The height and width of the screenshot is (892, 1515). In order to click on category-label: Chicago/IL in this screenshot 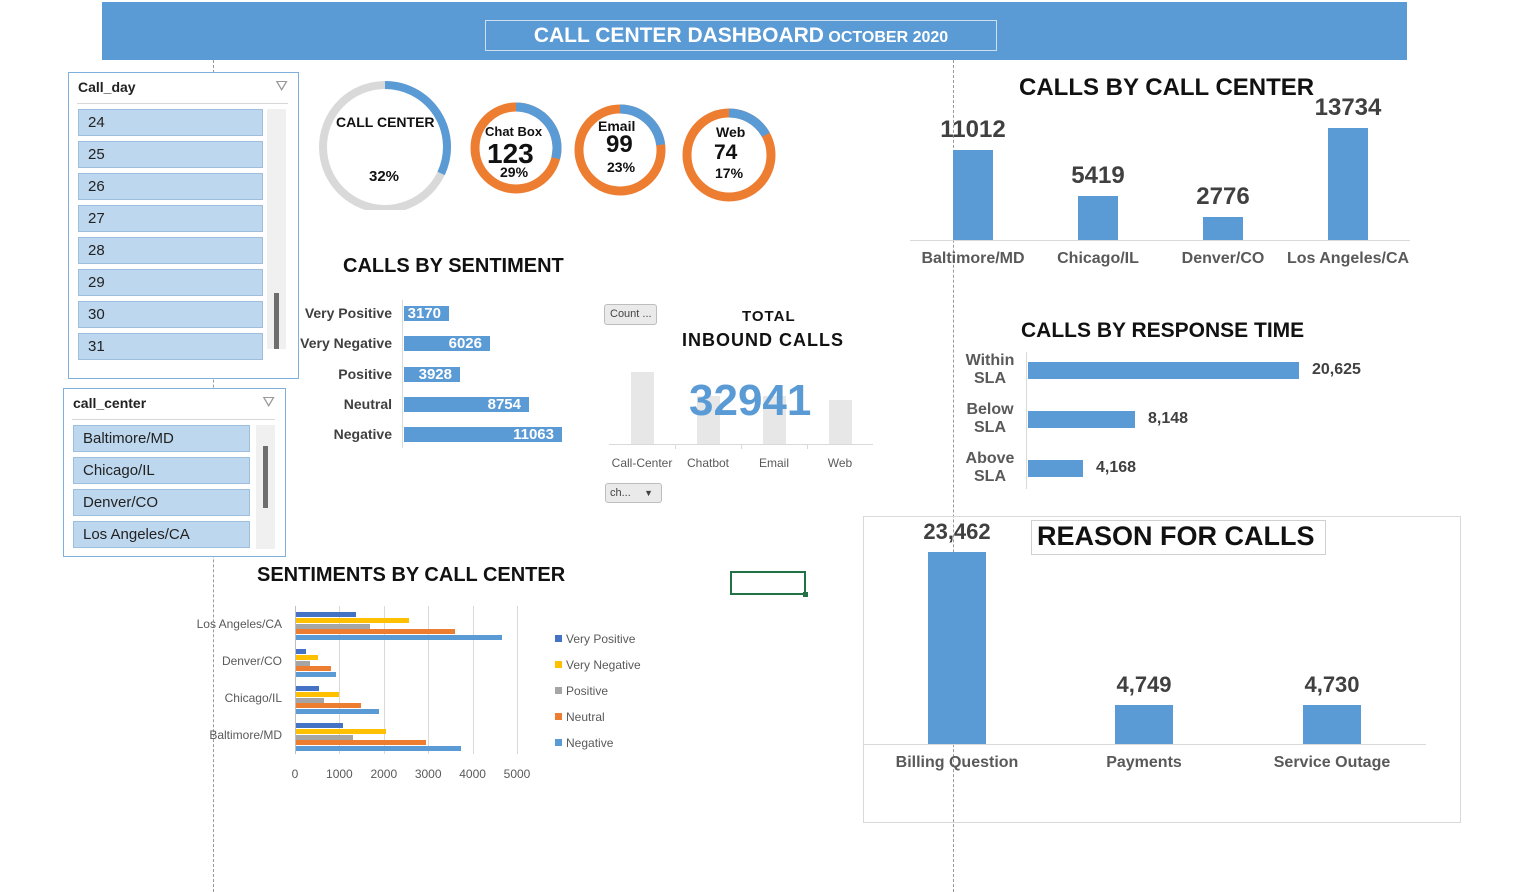, I will do `click(1098, 258)`.